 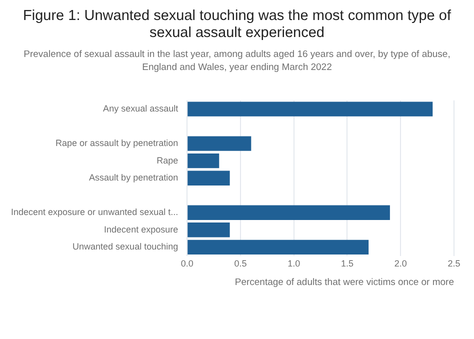 I want to click on x-tick-label: 1.5, so click(x=347, y=263).